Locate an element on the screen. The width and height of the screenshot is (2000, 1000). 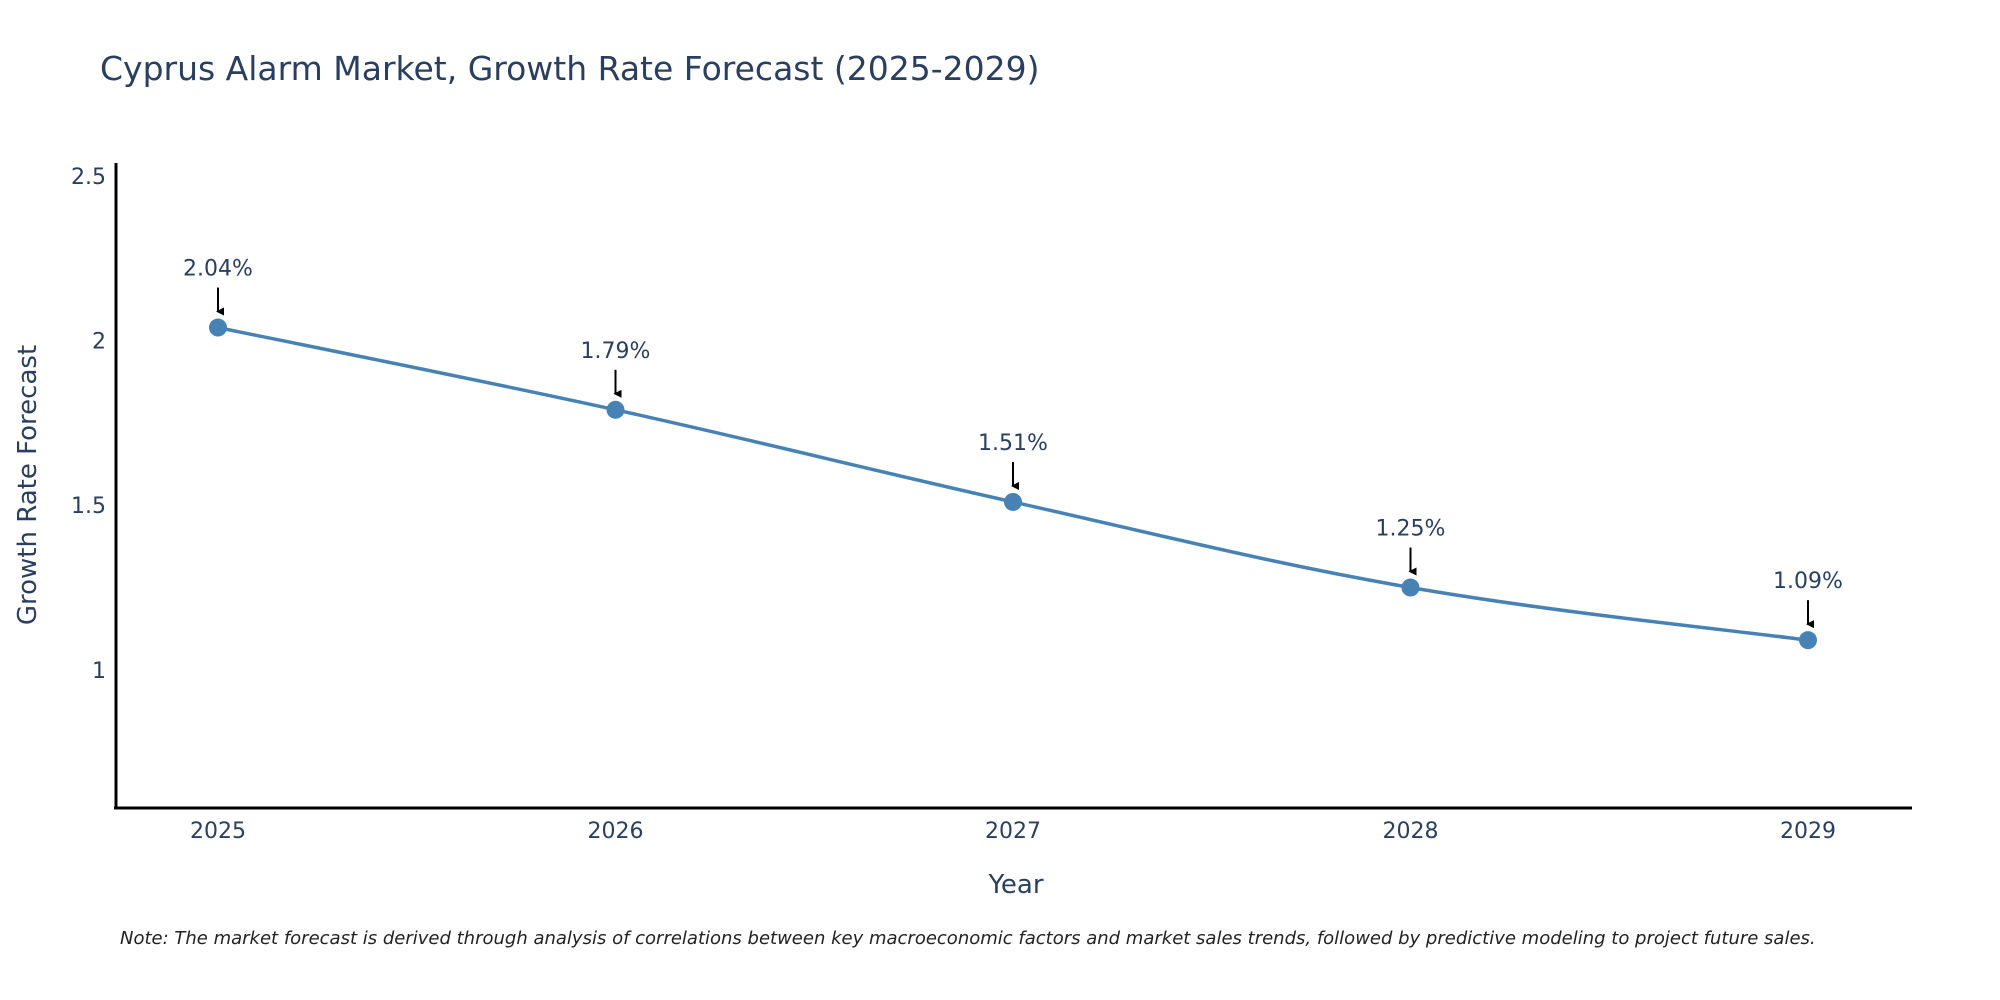
y-tick-labels: 1 1.5 2 2.5 is located at coordinates (88, 424).